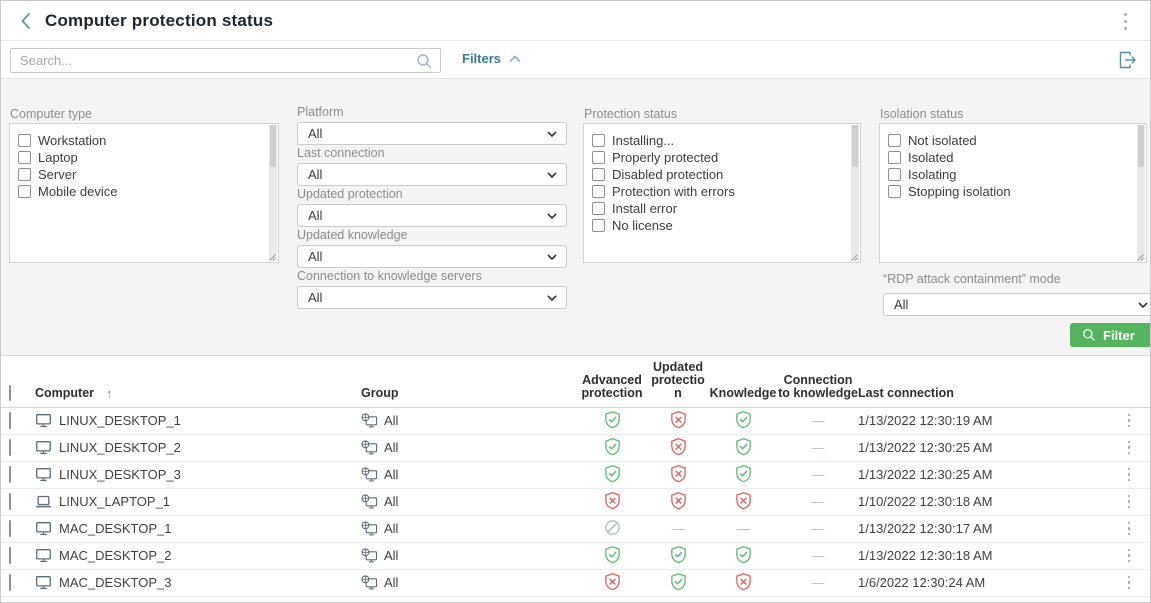  Describe the element at coordinates (120, 420) in the screenshot. I see `computer-name: LINUX_DESKTOP_1` at that location.